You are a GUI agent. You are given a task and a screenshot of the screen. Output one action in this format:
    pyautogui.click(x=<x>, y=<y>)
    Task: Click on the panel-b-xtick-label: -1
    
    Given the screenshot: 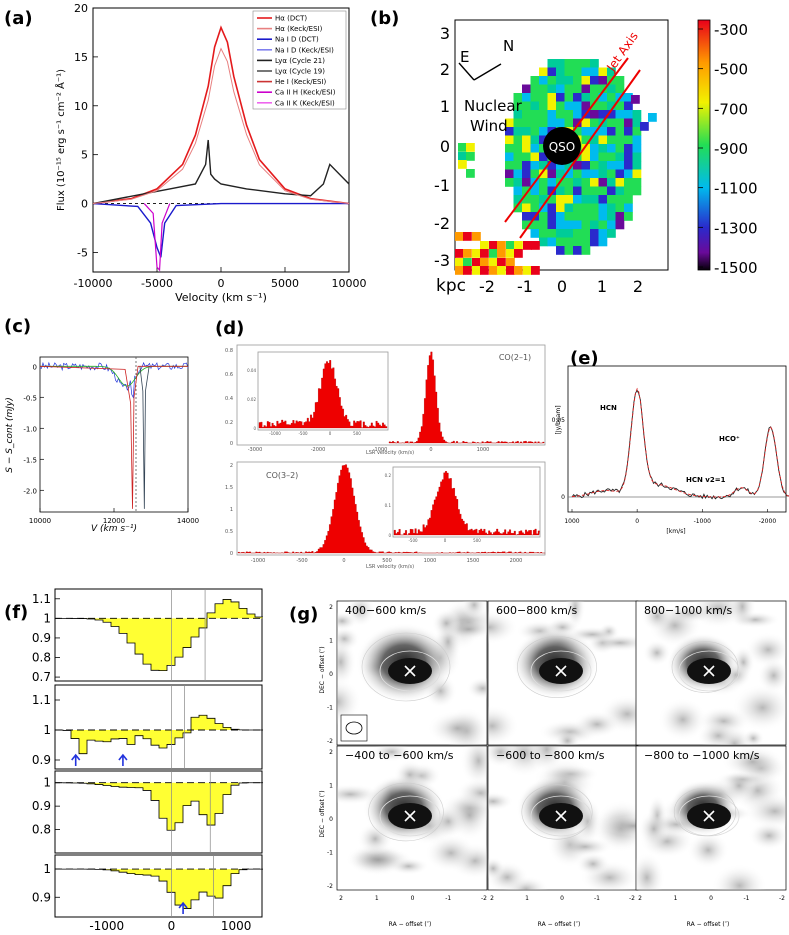 What is the action you would take?
    pyautogui.click(x=525, y=286)
    